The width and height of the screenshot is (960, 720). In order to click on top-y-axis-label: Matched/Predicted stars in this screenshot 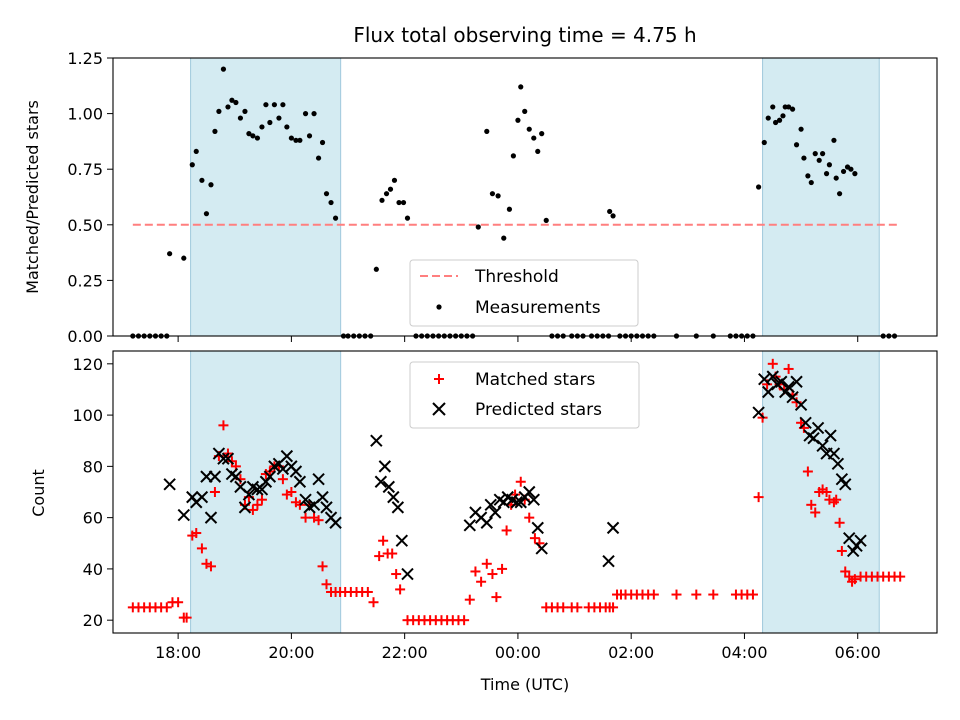, I will do `click(32, 197)`.